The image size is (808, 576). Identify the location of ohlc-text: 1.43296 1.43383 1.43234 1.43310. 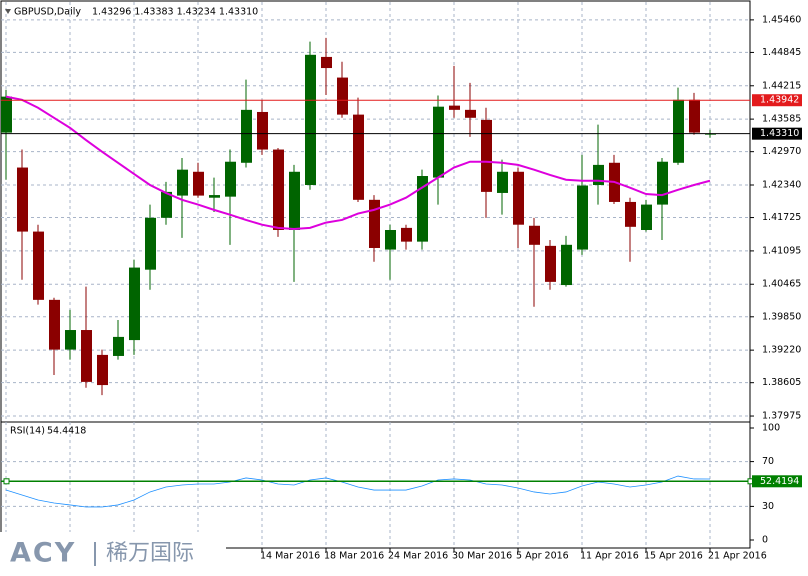
(175, 12).